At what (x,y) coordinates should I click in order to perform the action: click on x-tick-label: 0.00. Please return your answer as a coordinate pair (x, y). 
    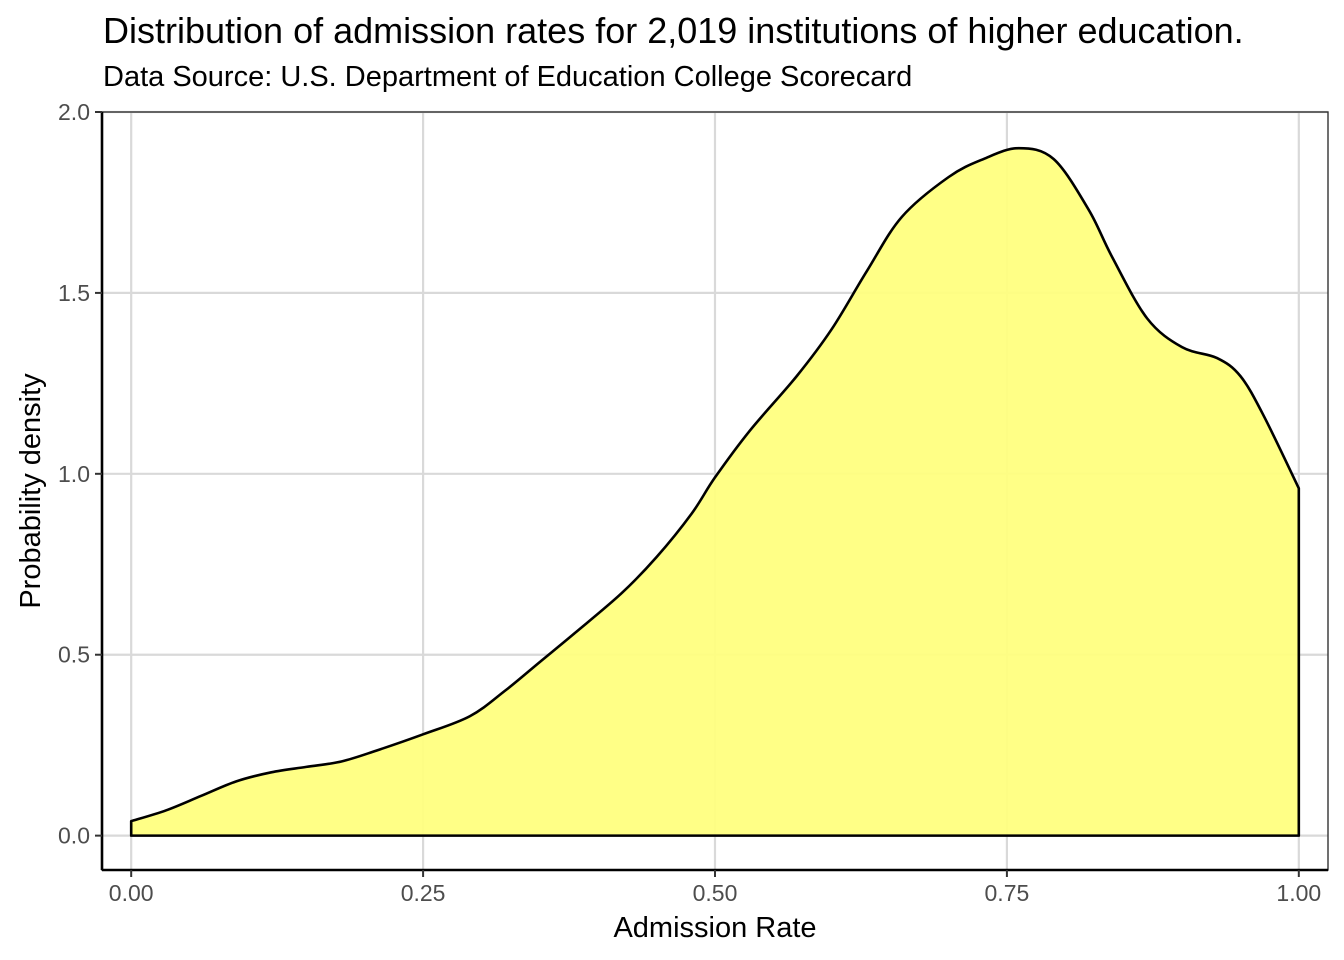
    Looking at the image, I should click on (131, 893).